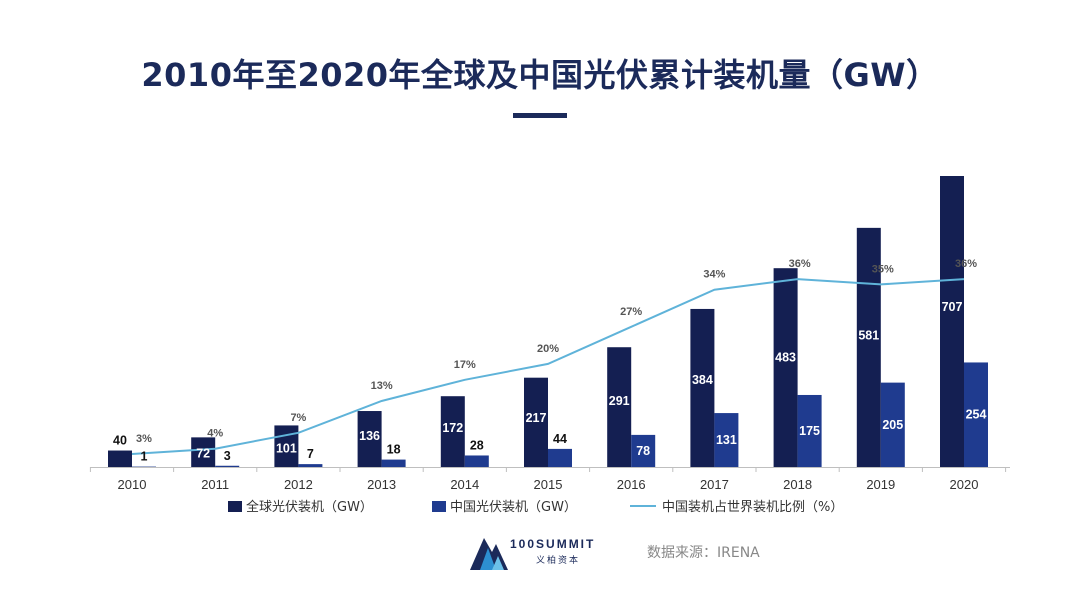  Describe the element at coordinates (144, 457) in the screenshot. I see `china-value-label-2010: 1` at that location.